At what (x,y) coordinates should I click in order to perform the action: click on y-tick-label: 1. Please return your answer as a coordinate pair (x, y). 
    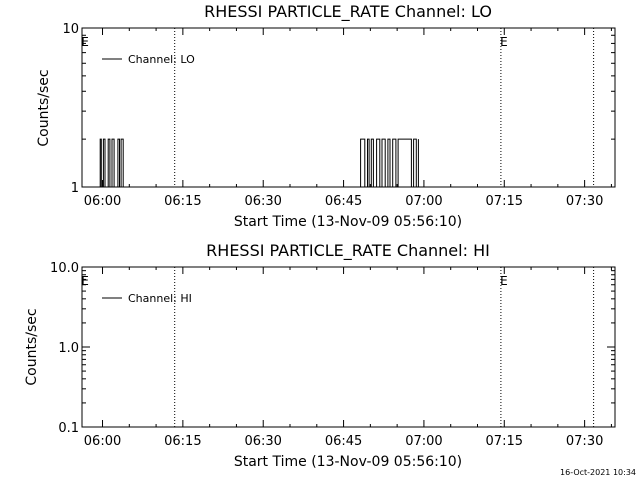
    Looking at the image, I should click on (75, 188).